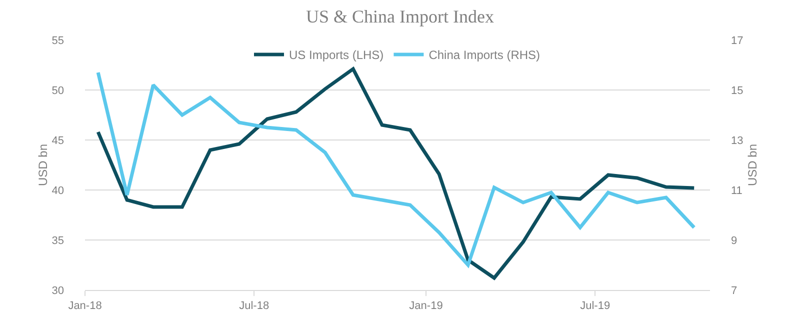 Image resolution: width=800 pixels, height=330 pixels. I want to click on y2-tick-label: 11, so click(736, 190).